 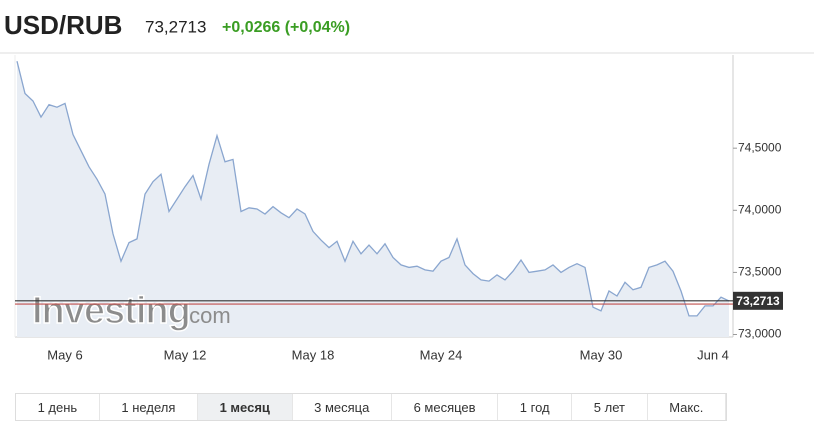 What do you see at coordinates (610, 407) in the screenshot?
I see `range-button: 5 лет` at bounding box center [610, 407].